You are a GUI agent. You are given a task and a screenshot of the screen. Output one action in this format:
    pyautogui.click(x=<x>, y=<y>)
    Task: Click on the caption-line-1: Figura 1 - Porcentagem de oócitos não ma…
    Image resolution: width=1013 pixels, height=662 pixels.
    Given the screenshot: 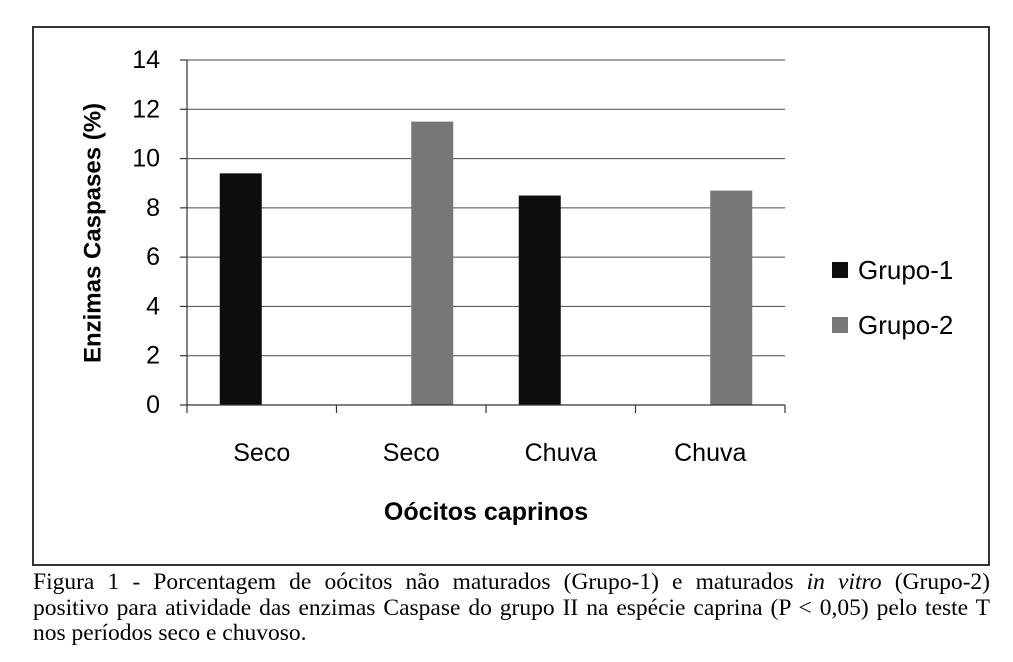 What is the action you would take?
    pyautogui.click(x=511, y=582)
    